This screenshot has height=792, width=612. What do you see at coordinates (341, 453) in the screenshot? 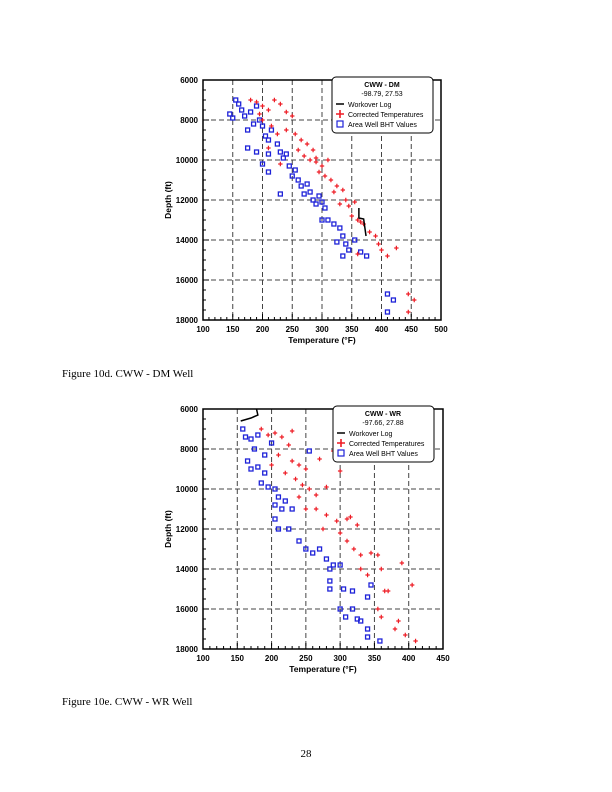
I see `square-legend-icon` at bounding box center [341, 453].